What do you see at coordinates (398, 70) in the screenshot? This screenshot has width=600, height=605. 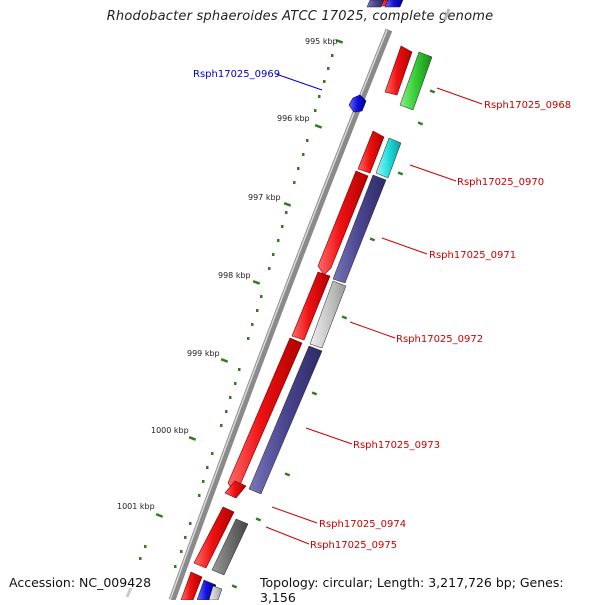 I see `gene-0968-arrow` at bounding box center [398, 70].